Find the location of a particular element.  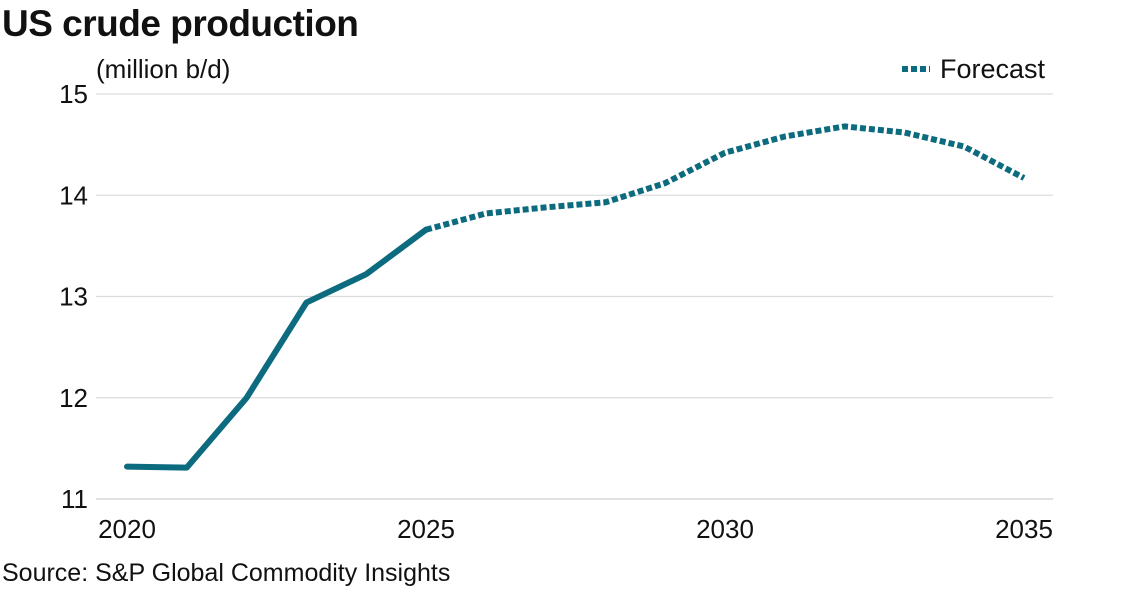

legend-dotted-line-swatch is located at coordinates (915, 69).